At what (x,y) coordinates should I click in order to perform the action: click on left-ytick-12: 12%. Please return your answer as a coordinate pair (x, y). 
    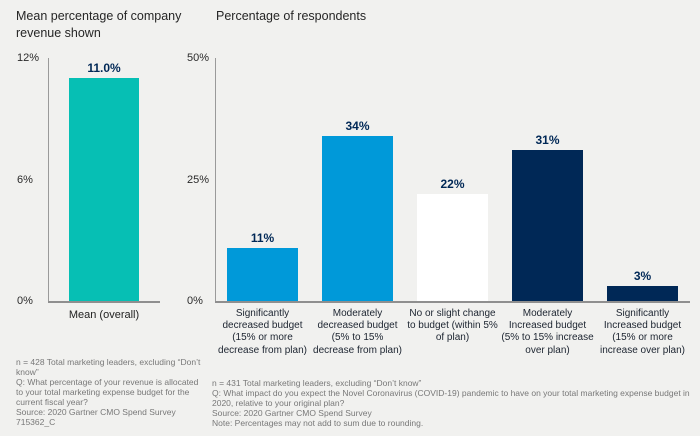
    Looking at the image, I should click on (28, 58).